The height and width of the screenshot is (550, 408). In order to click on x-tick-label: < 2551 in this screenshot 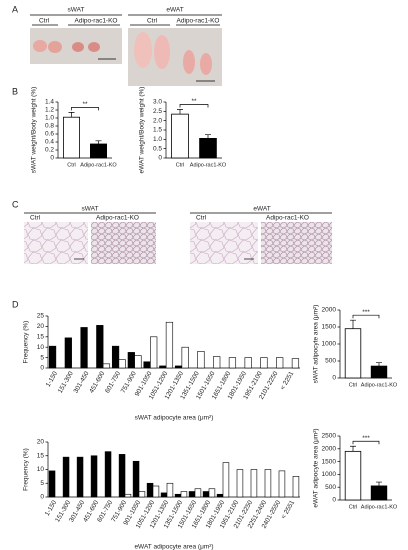, I will do `click(288, 509)`.